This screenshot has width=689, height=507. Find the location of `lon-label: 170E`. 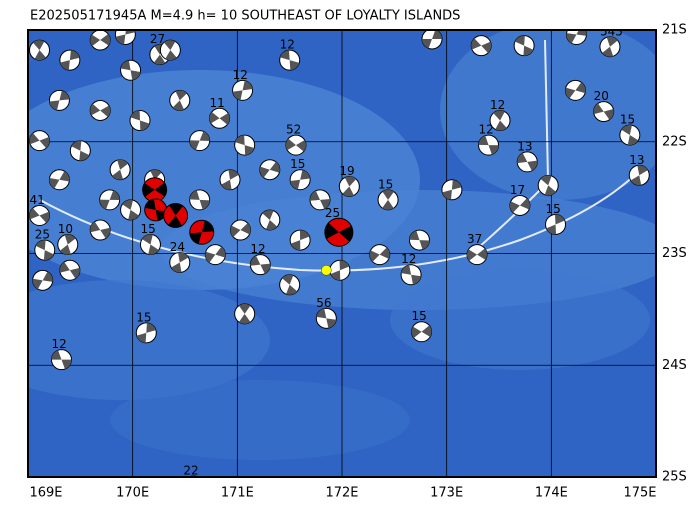

lon-label: 170E is located at coordinates (132, 493).